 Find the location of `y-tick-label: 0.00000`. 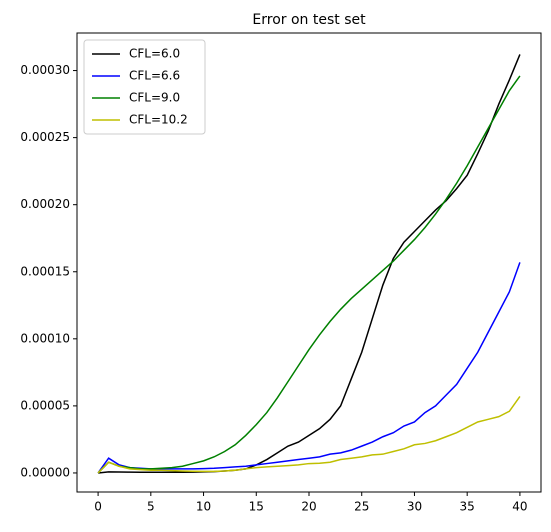

y-tick-label: 0.00000 is located at coordinates (45, 472).